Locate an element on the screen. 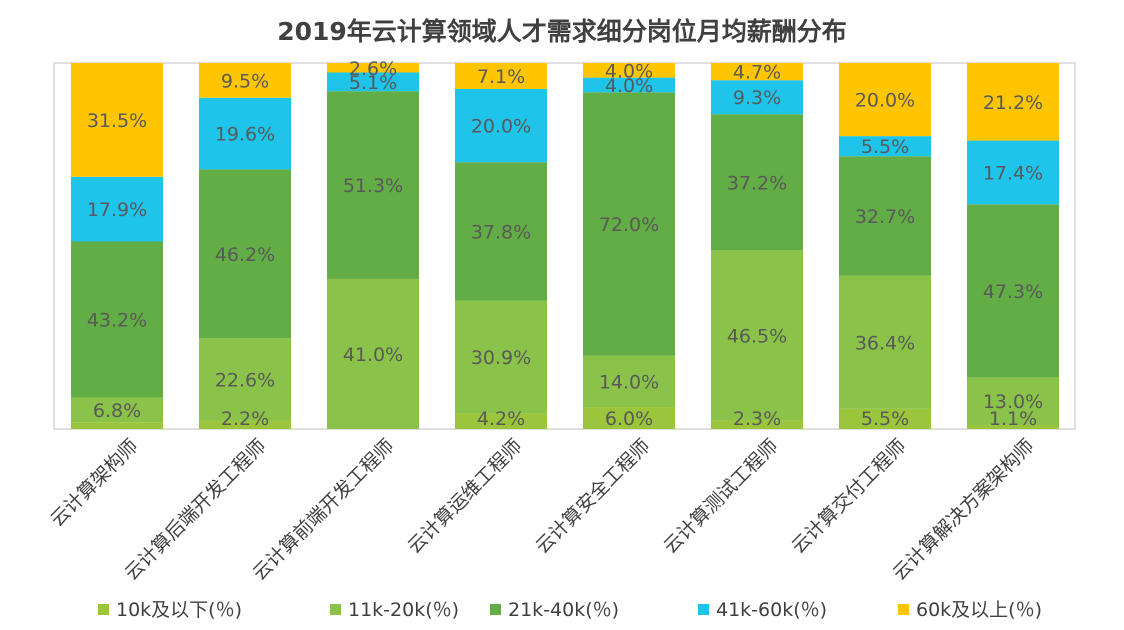  category-label-4: 云计算运维工程师 is located at coordinates (464, 496).